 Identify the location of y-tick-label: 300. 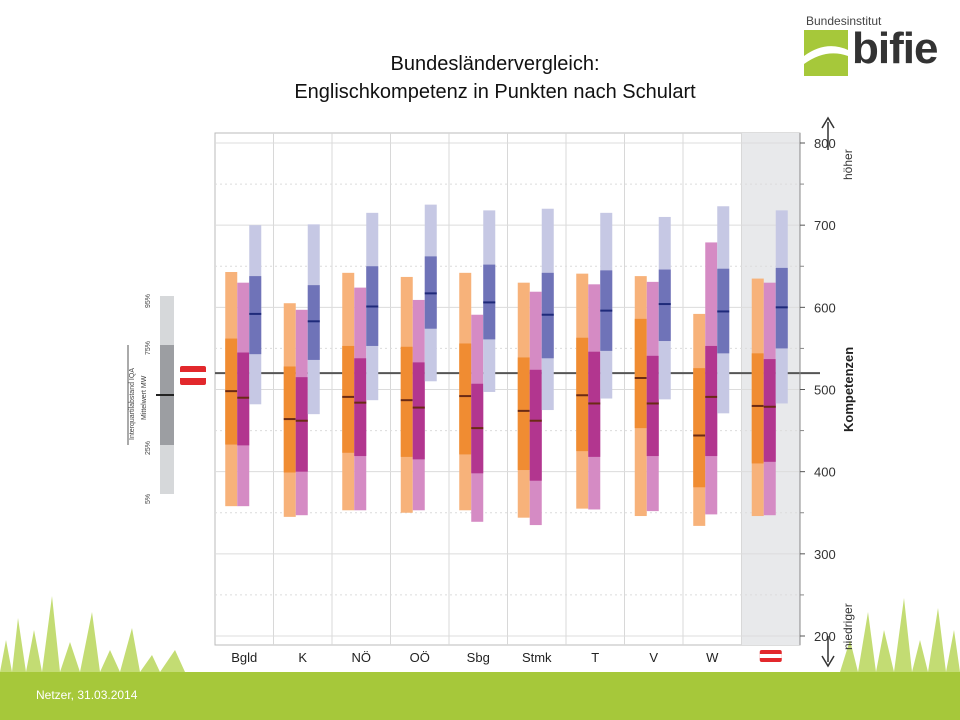
(825, 554).